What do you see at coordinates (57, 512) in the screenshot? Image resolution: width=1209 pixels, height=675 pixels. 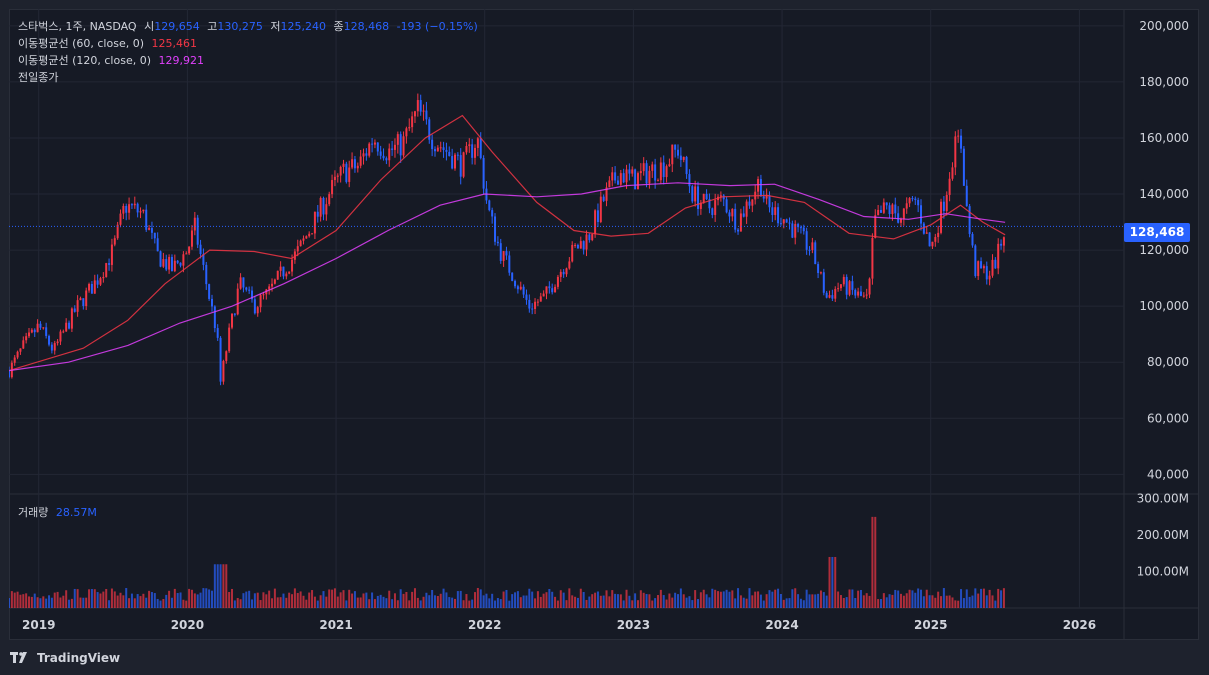 I see `volume-legend: 거래량 28.57M` at bounding box center [57, 512].